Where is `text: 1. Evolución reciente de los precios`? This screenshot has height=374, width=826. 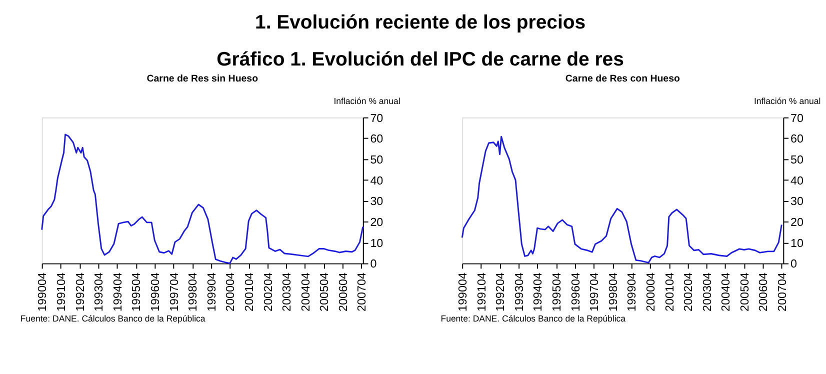
text: 1. Evolución reciente de los precios is located at coordinates (420, 22).